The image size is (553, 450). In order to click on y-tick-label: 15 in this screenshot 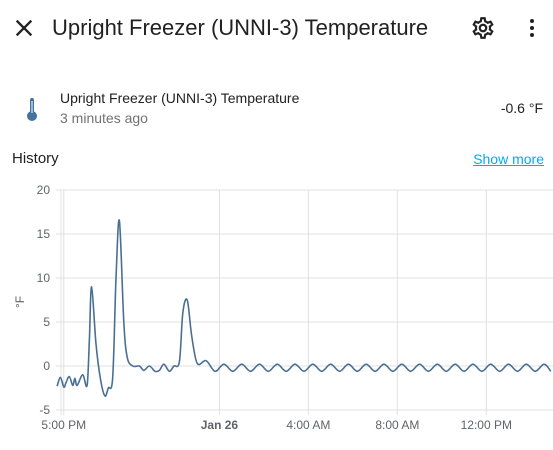, I will do `click(44, 234)`.